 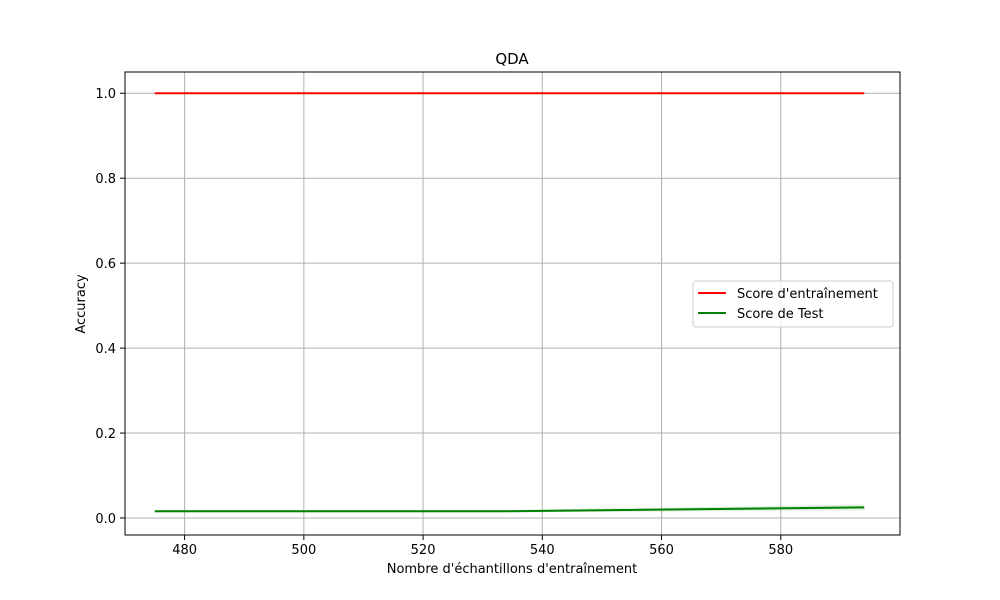 What do you see at coordinates (184, 550) in the screenshot?
I see `x-tick-label: 480` at bounding box center [184, 550].